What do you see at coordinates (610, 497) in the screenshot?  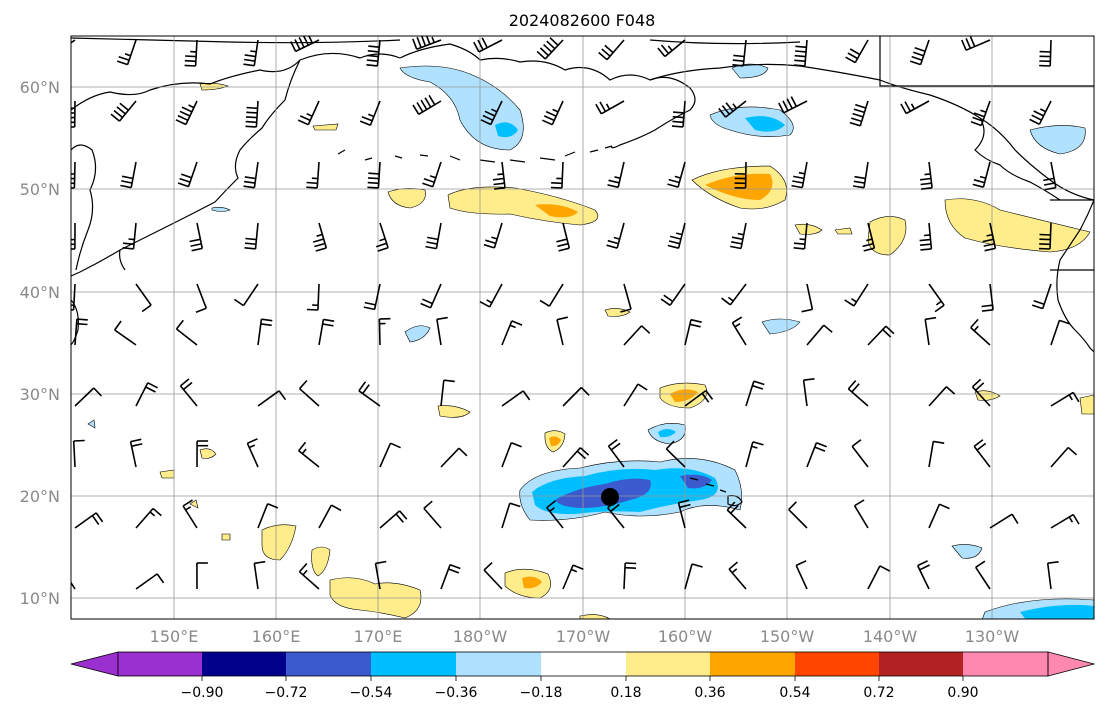 I see `storm-center-marker` at bounding box center [610, 497].